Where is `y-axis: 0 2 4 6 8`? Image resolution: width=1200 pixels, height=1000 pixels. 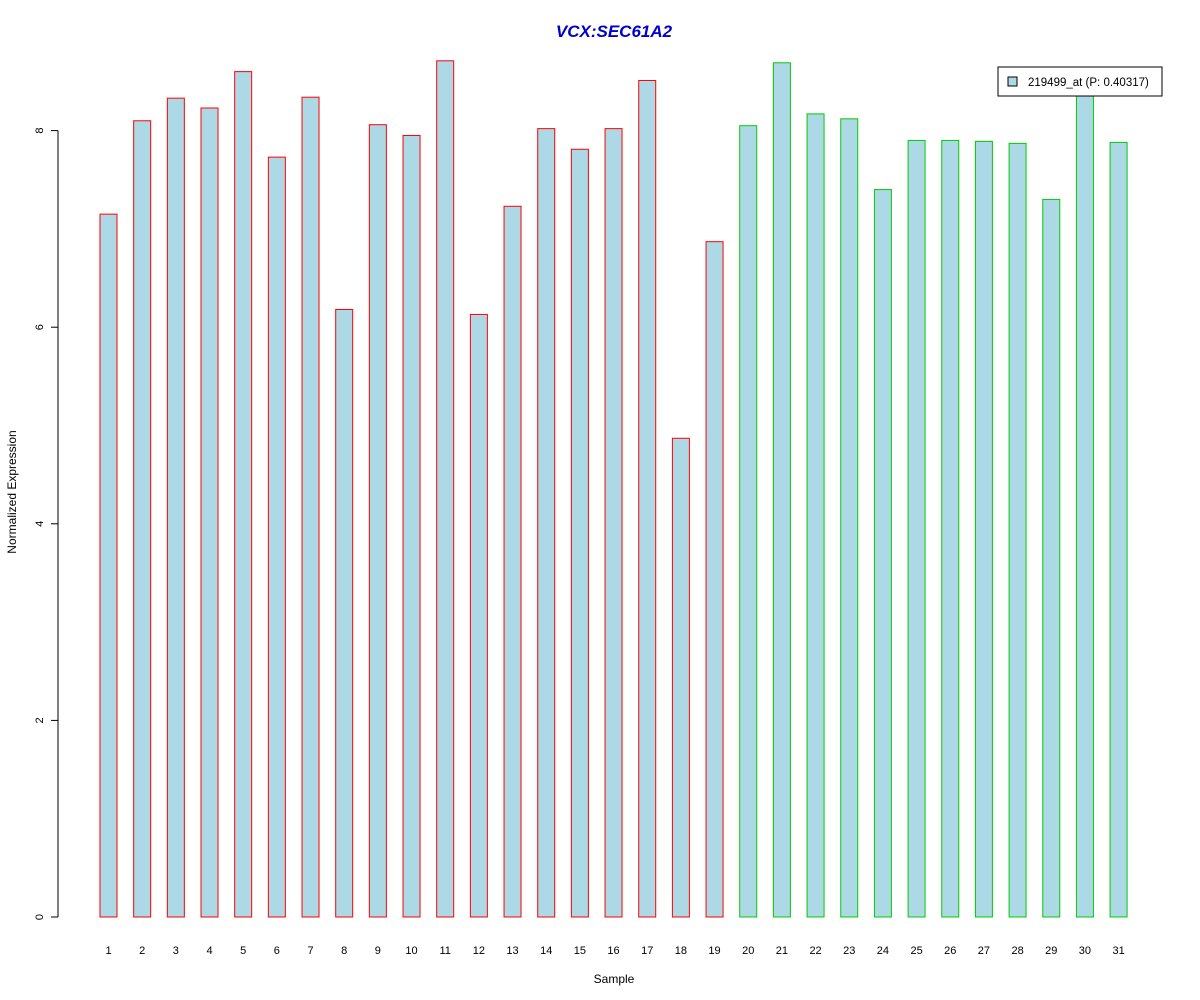 y-axis: 0 2 4 6 8 is located at coordinates (46, 524).